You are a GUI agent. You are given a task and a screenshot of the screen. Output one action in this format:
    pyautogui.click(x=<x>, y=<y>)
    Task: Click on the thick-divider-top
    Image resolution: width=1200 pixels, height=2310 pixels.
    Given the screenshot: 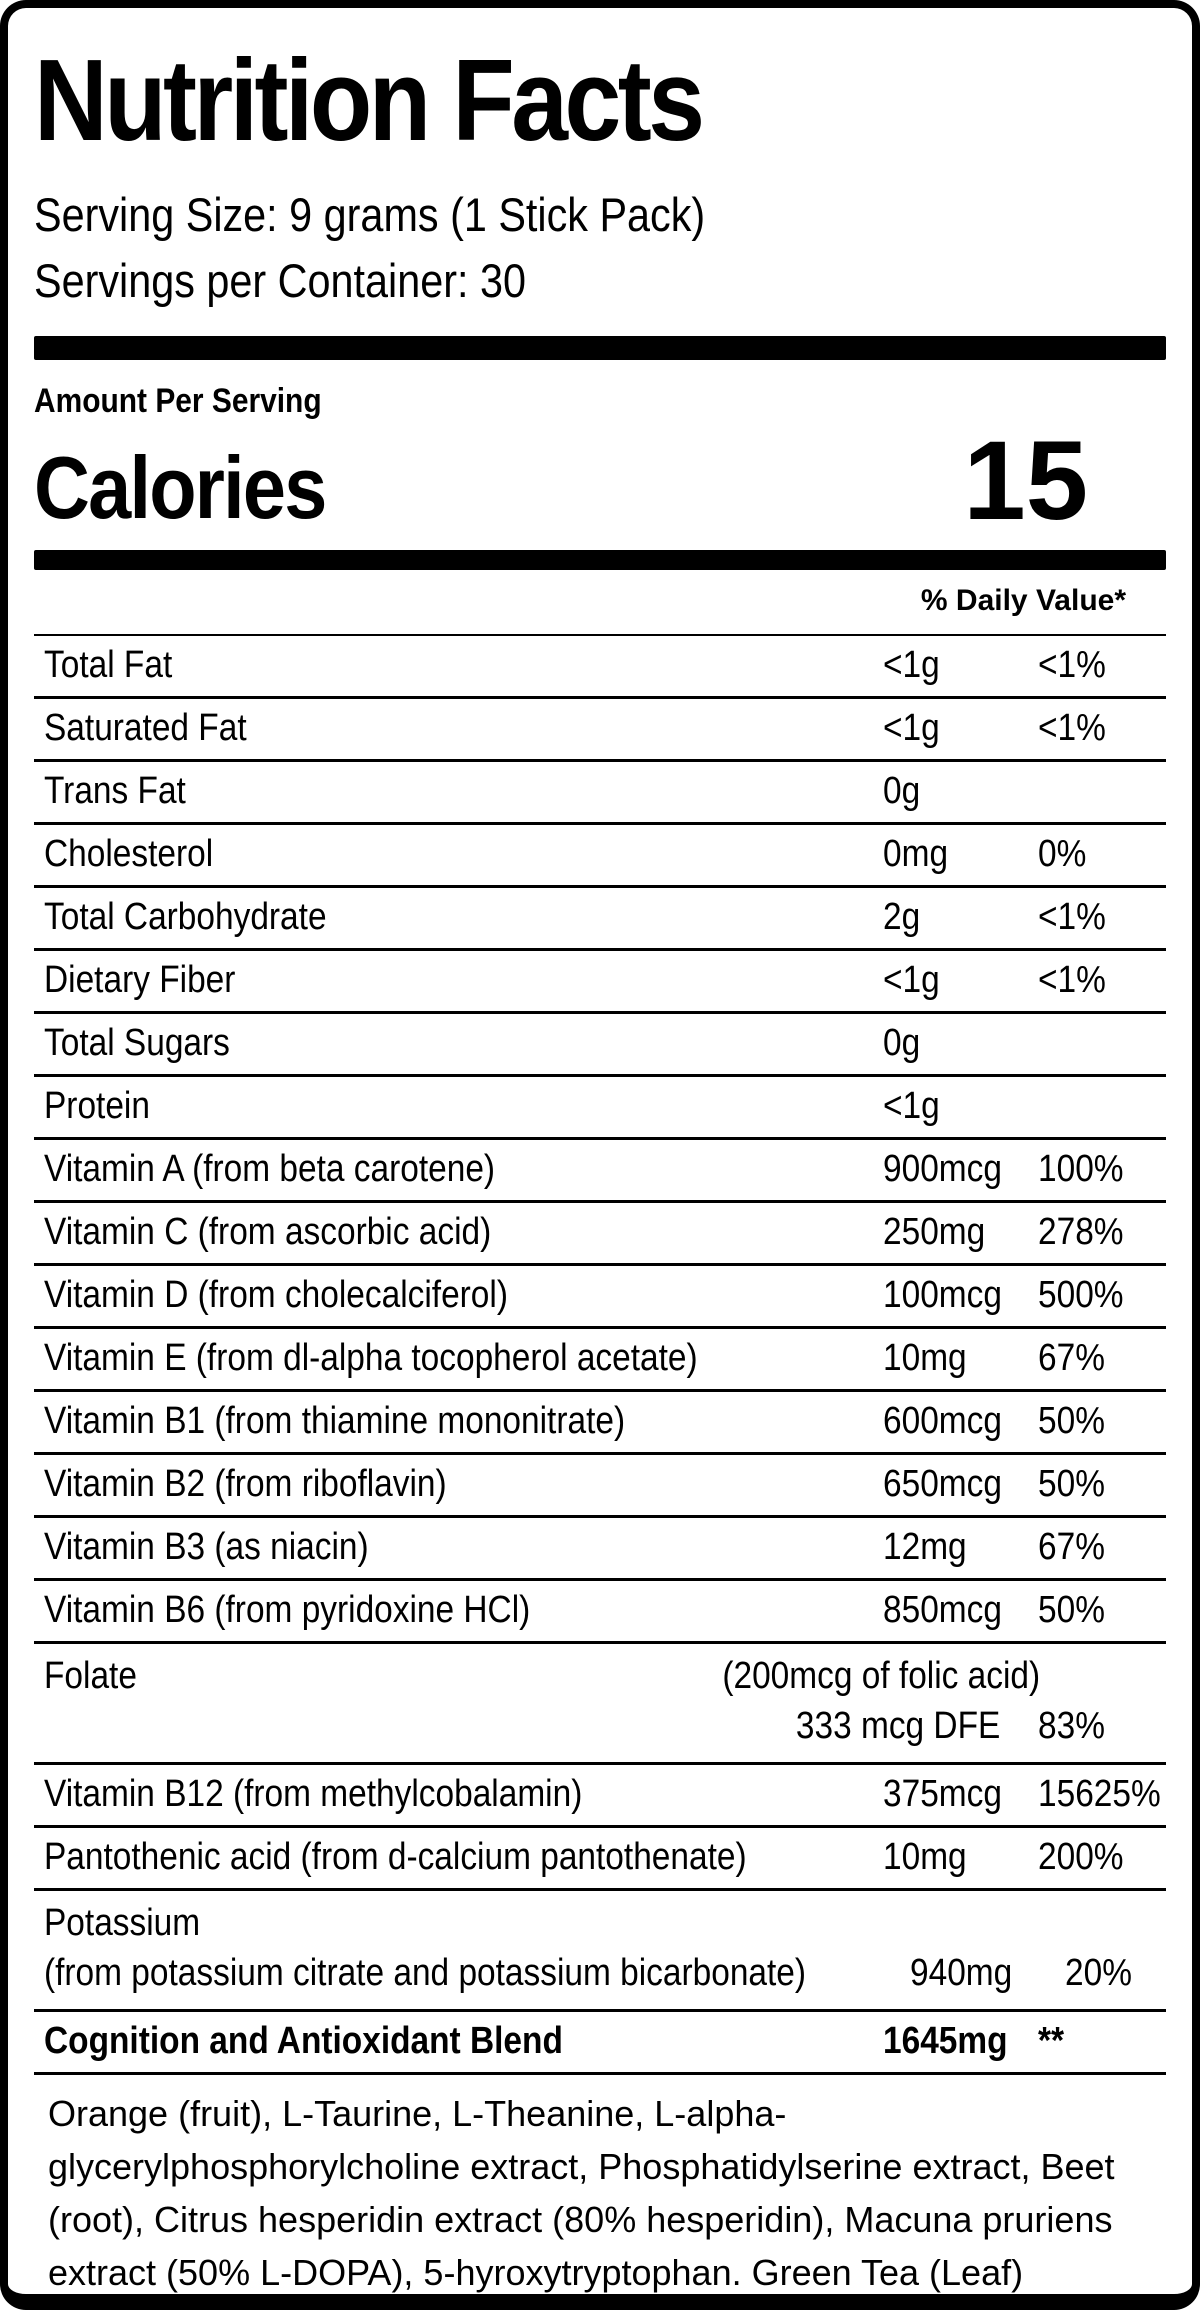 What is the action you would take?
    pyautogui.click(x=600, y=348)
    